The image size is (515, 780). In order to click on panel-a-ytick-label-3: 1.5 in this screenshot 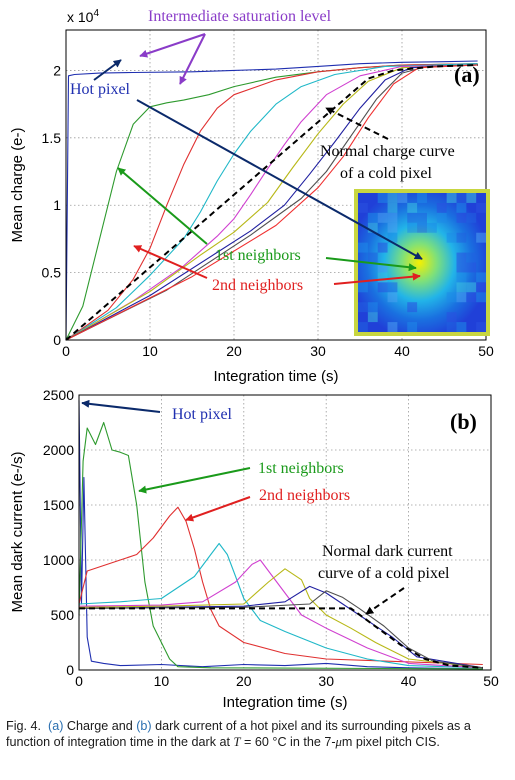, I will do `click(52, 138)`.